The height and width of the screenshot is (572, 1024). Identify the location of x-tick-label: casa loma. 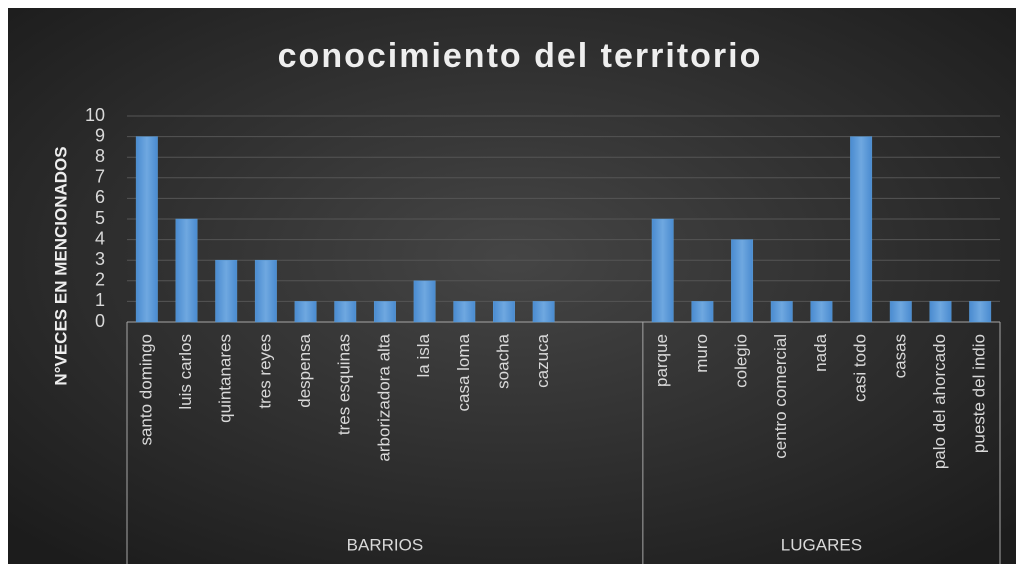
(463, 372).